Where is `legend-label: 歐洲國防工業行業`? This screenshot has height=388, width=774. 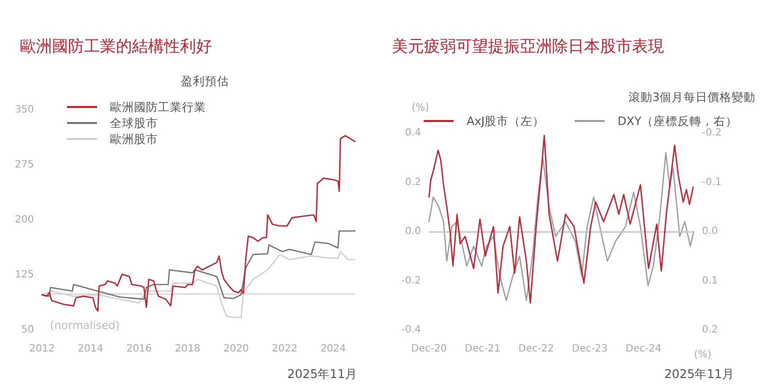
legend-label: 歐洲國防工業行業 is located at coordinates (158, 107).